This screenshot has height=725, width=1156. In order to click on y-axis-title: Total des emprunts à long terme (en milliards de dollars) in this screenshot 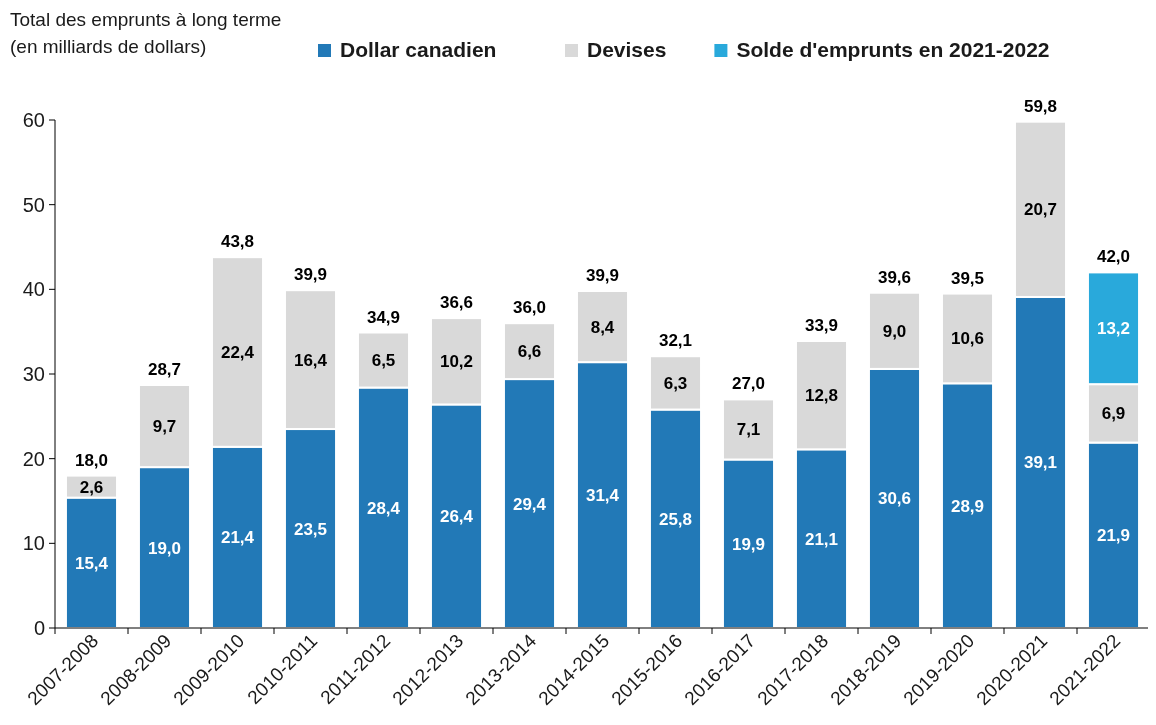, I will do `click(146, 33)`.